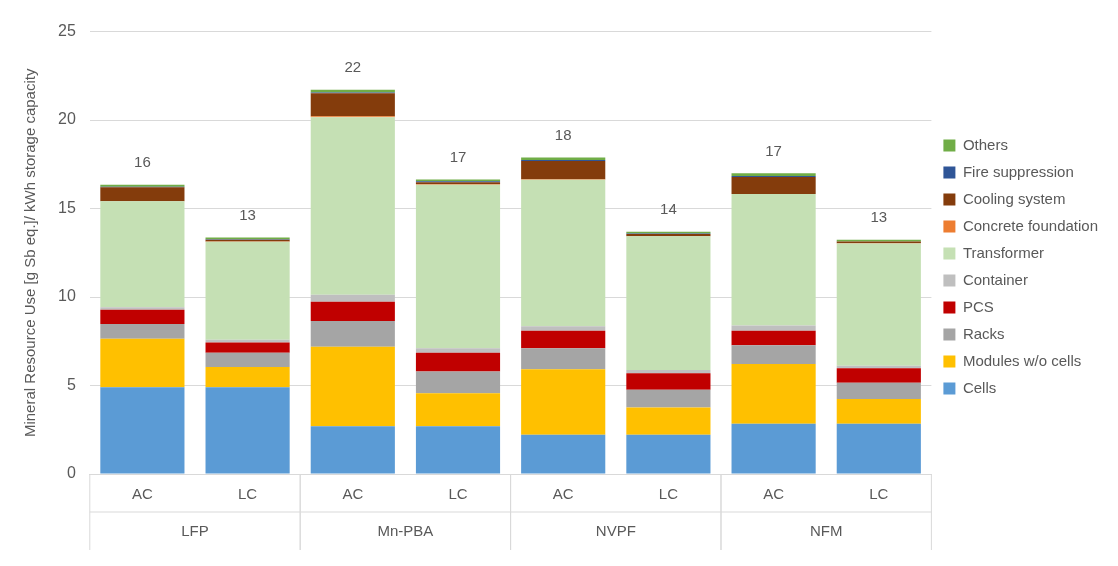 This screenshot has width=1118, height=566. I want to click on y-tick-label: 10, so click(67, 296).